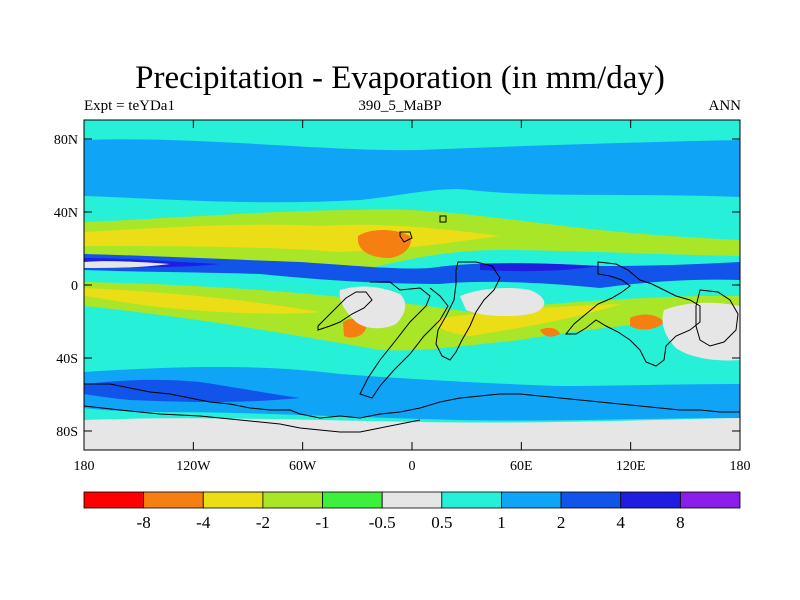 This screenshot has height=600, width=800. What do you see at coordinates (406, 237) in the screenshot?
I see `coastline-atlantic-north` at bounding box center [406, 237].